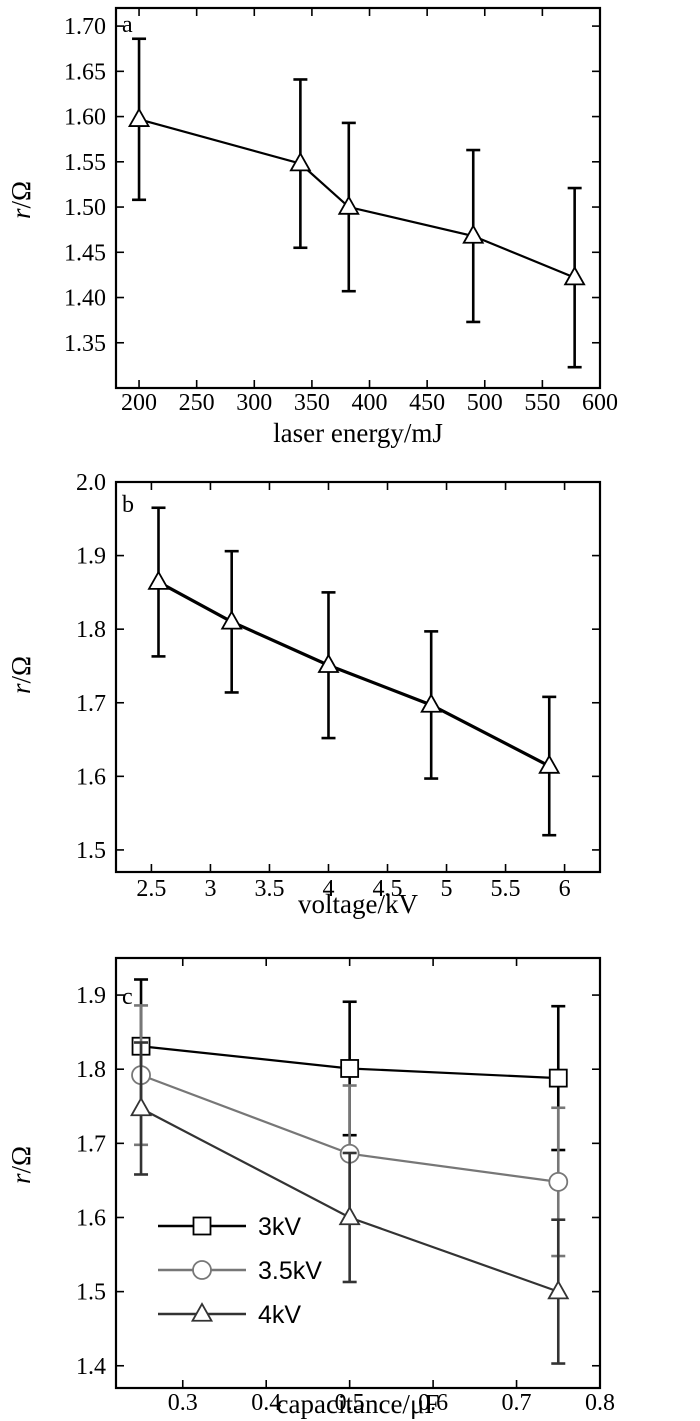  I want to click on x-tick-label: 5.5, so click(506, 889).